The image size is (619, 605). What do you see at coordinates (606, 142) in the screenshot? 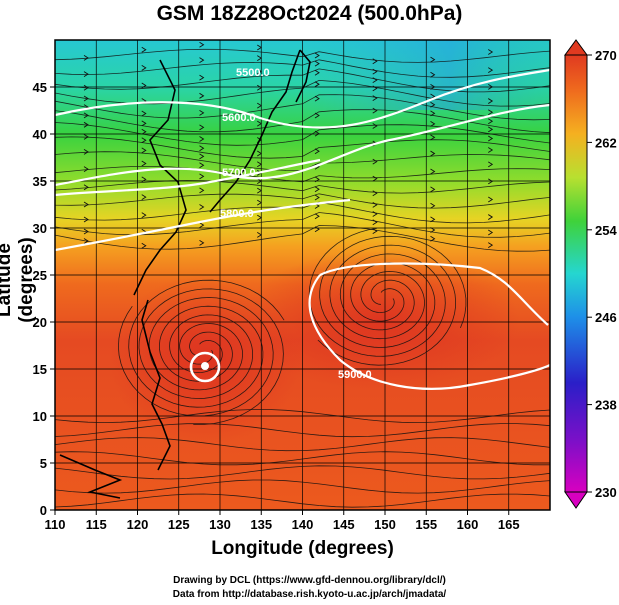
I see `colorbar-tick-label: 262` at bounding box center [606, 142].